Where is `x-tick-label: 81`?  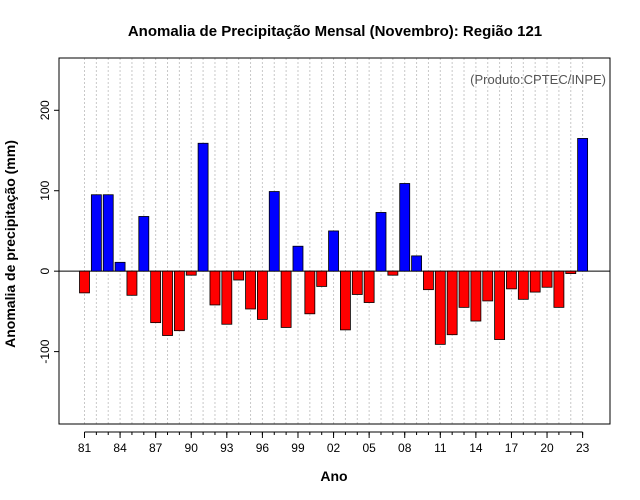
x-tick-label: 81 is located at coordinates (85, 448).